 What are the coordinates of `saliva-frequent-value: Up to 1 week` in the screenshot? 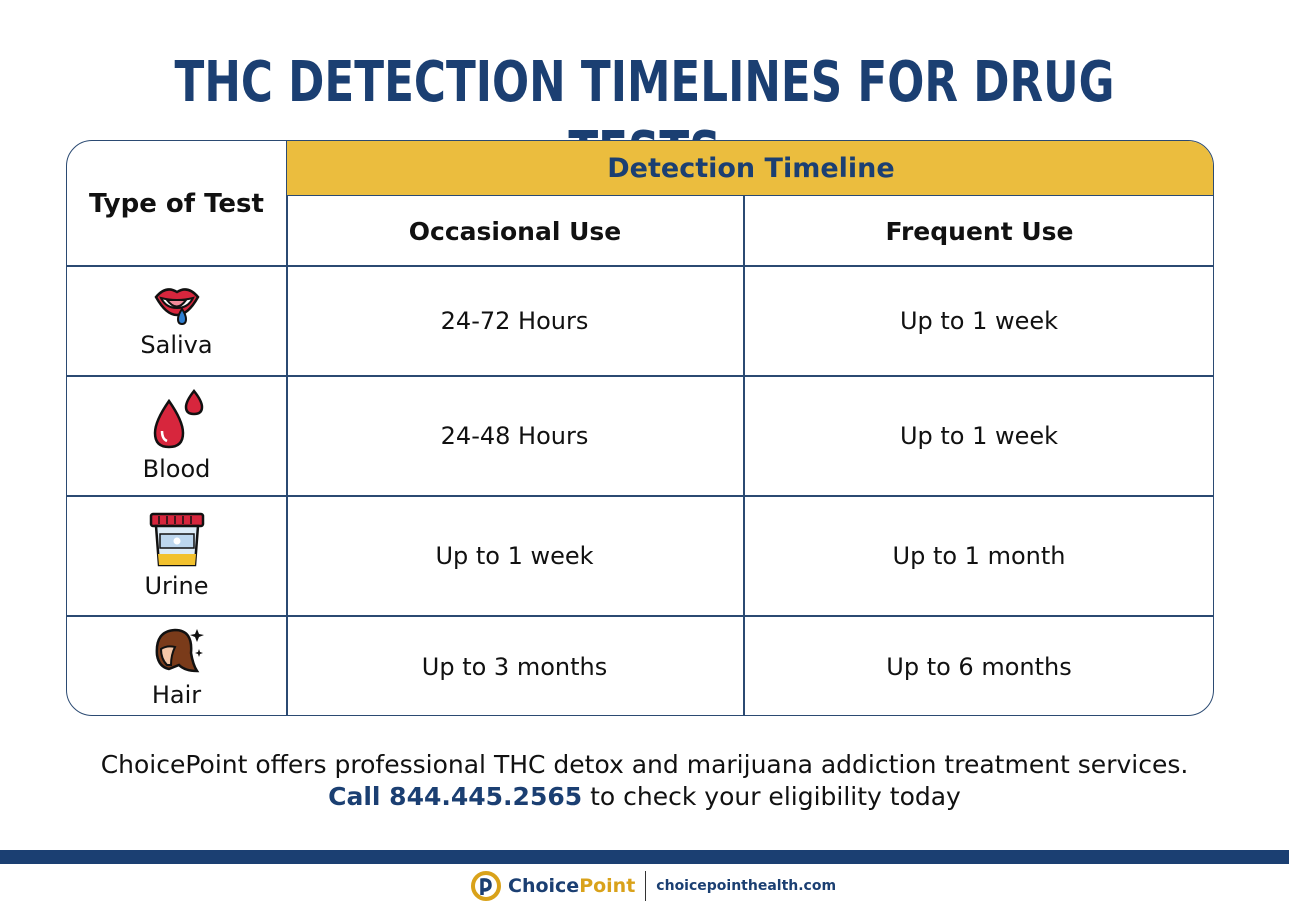 It's located at (979, 321).